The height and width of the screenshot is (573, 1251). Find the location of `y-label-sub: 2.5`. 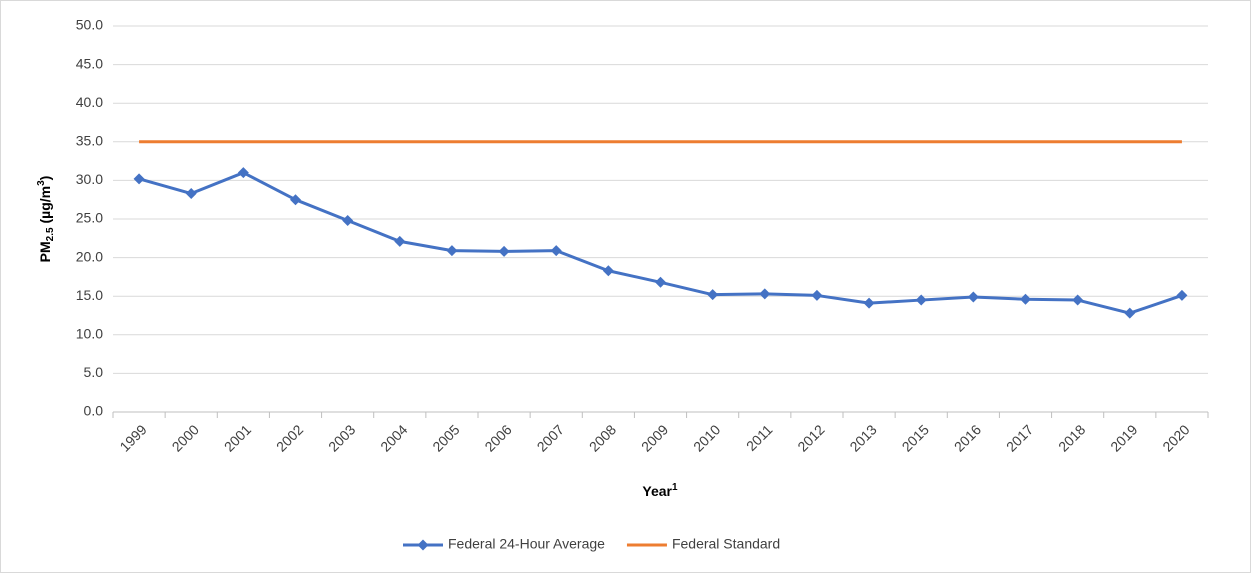

y-label-sub: 2.5 is located at coordinates (50, 234).